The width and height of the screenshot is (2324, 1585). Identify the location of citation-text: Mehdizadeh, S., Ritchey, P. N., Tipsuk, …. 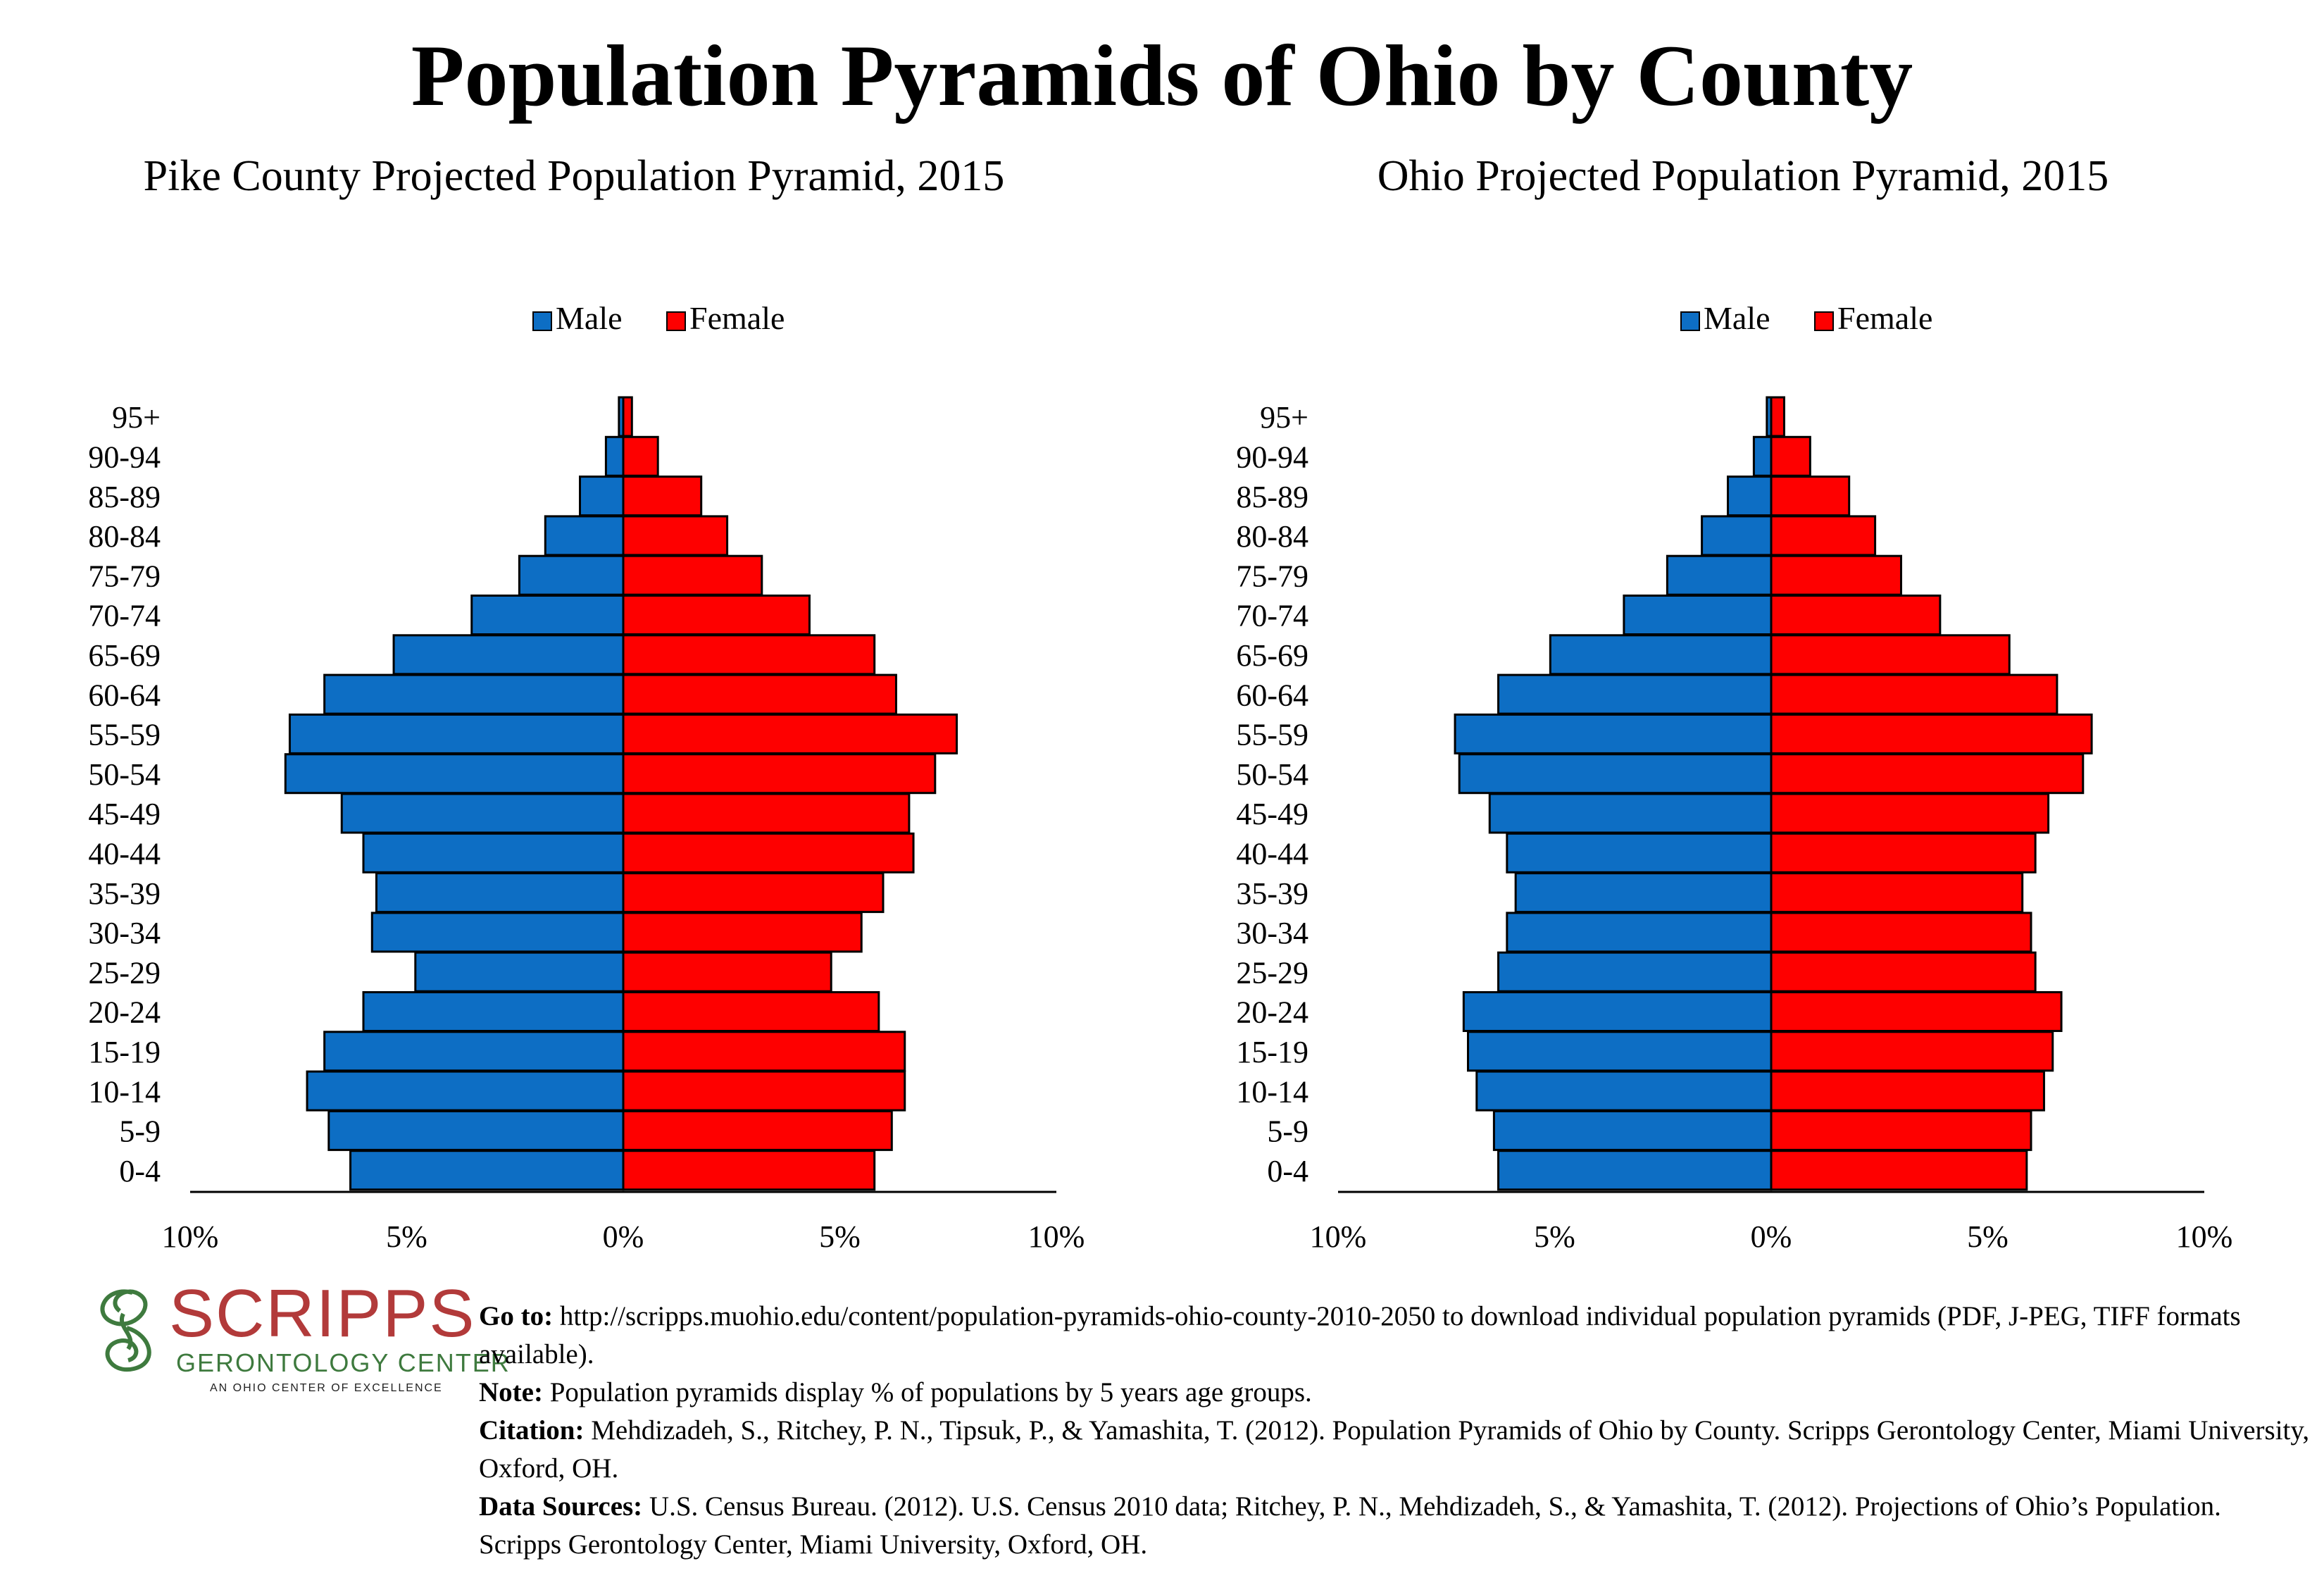
(1394, 1449).